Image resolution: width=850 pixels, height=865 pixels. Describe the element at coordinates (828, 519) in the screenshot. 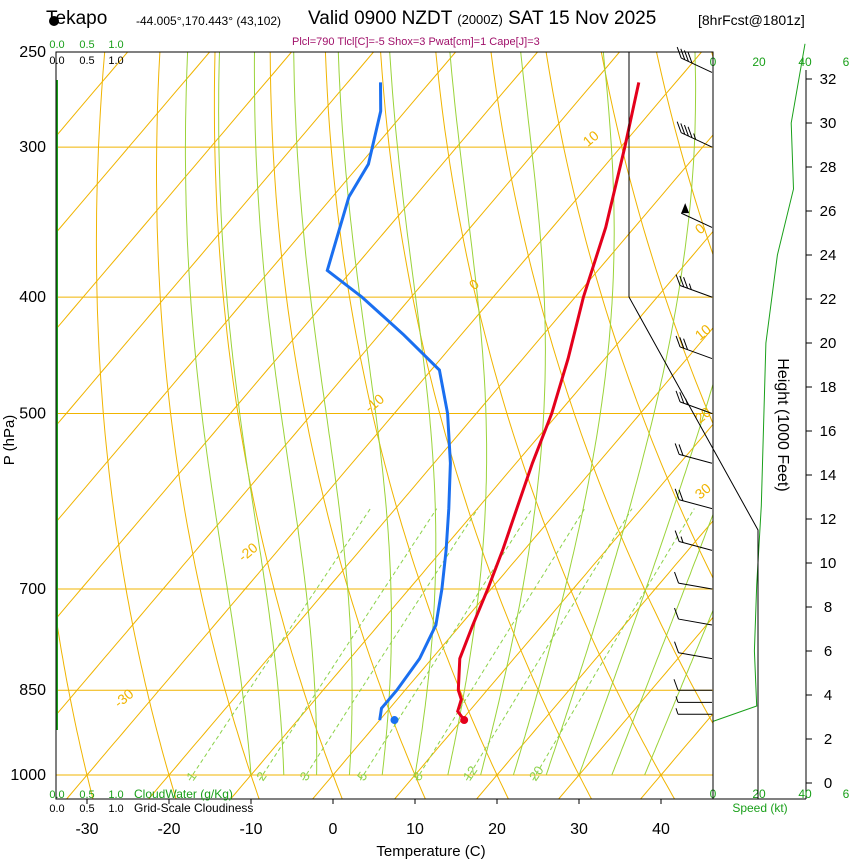

I see `height-tick-label: 12` at that location.